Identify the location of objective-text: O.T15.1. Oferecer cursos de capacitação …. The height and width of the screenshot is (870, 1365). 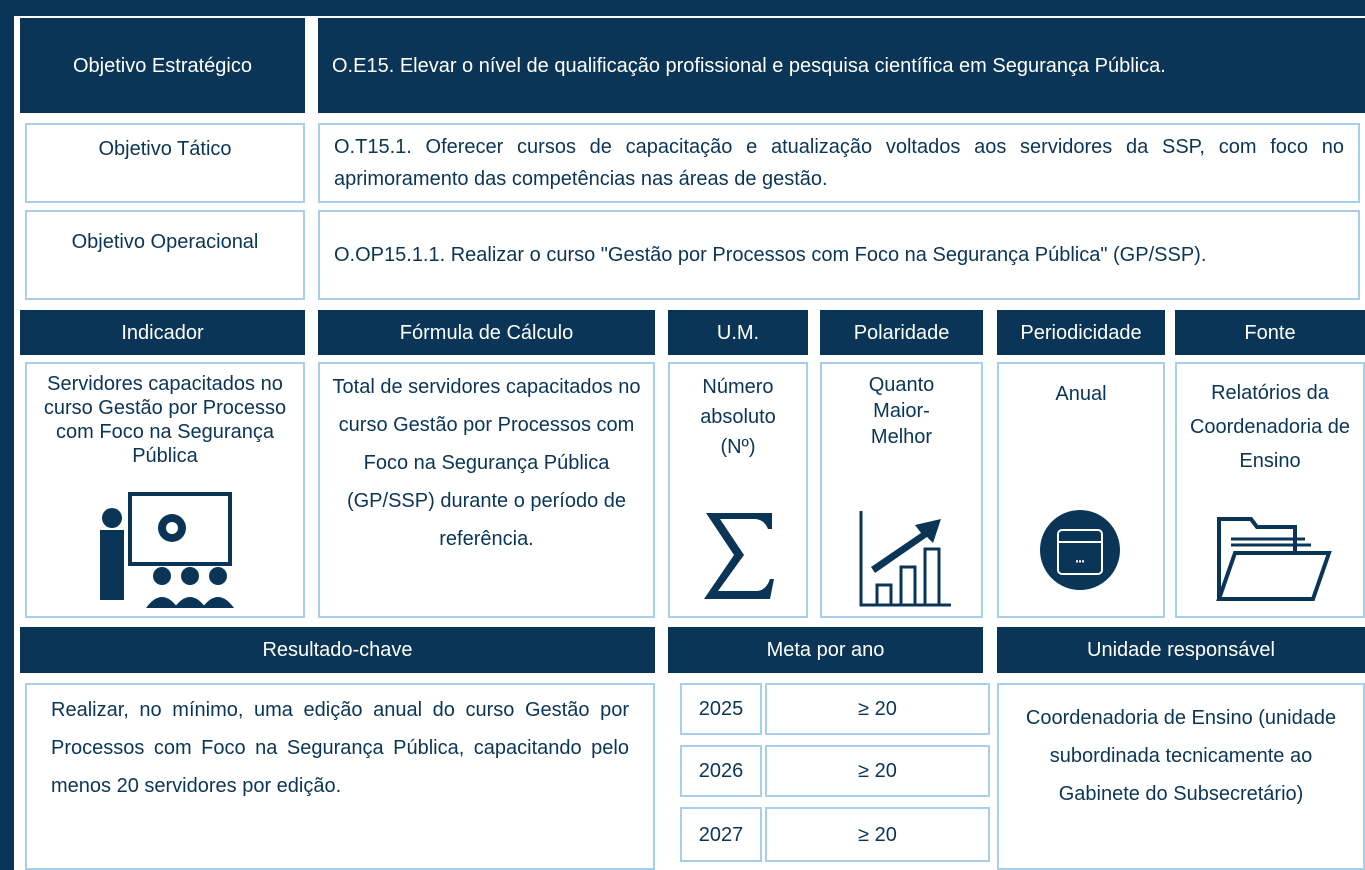
(839, 163).